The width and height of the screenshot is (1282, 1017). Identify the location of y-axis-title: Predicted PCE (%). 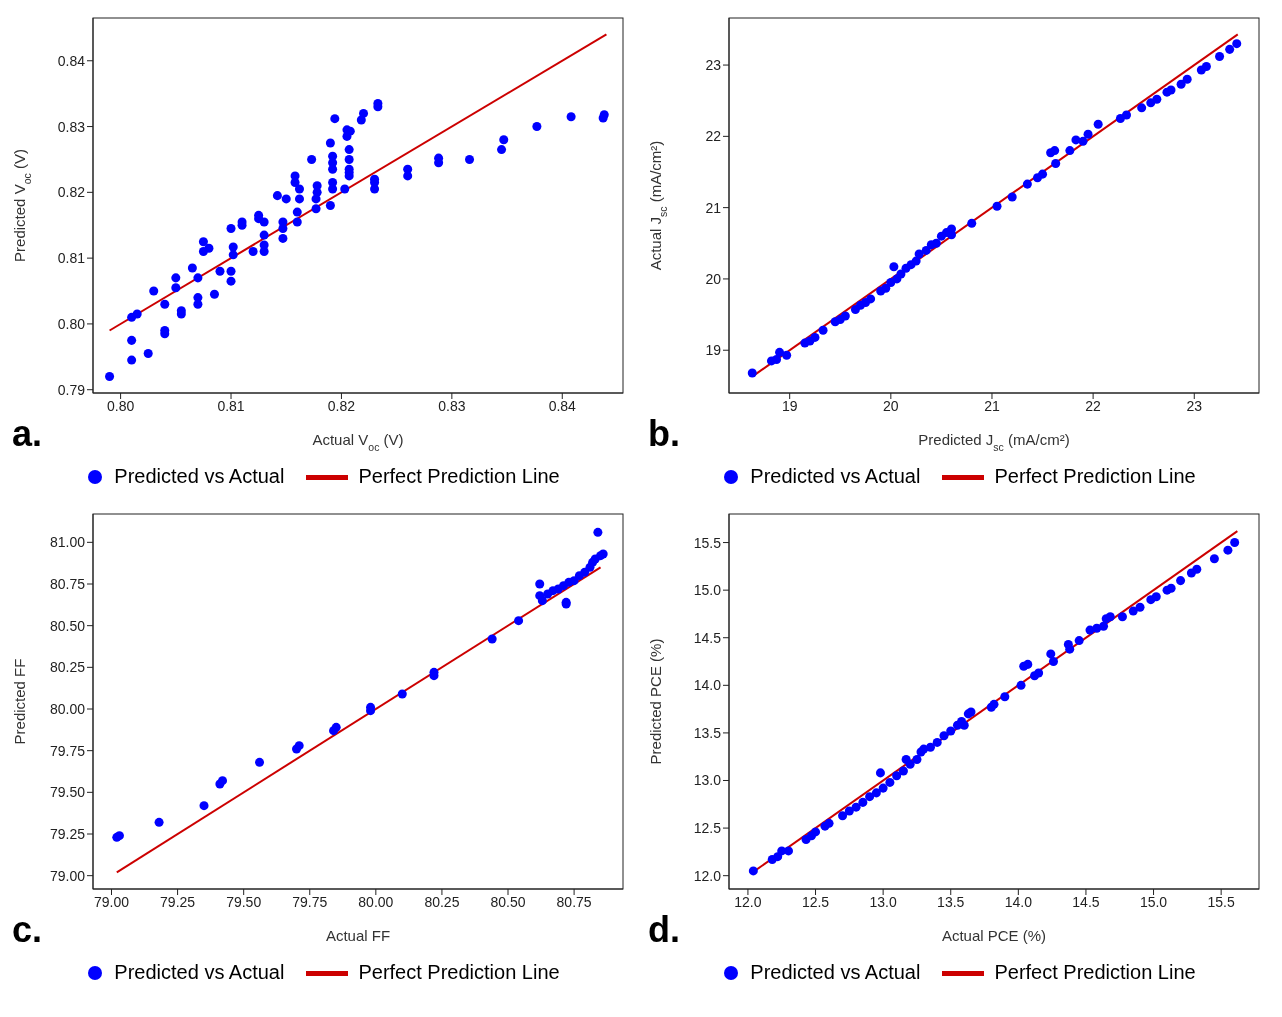
(655, 701).